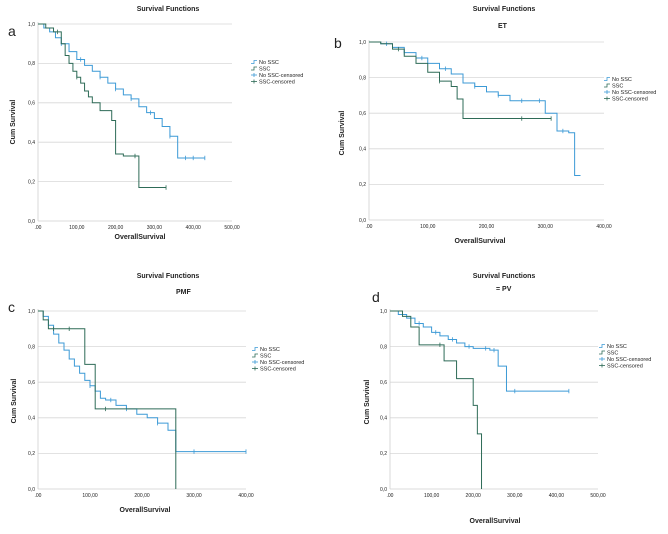 This screenshot has width=668, height=534. What do you see at coordinates (12, 31) in the screenshot?
I see `panel-label: a` at bounding box center [12, 31].